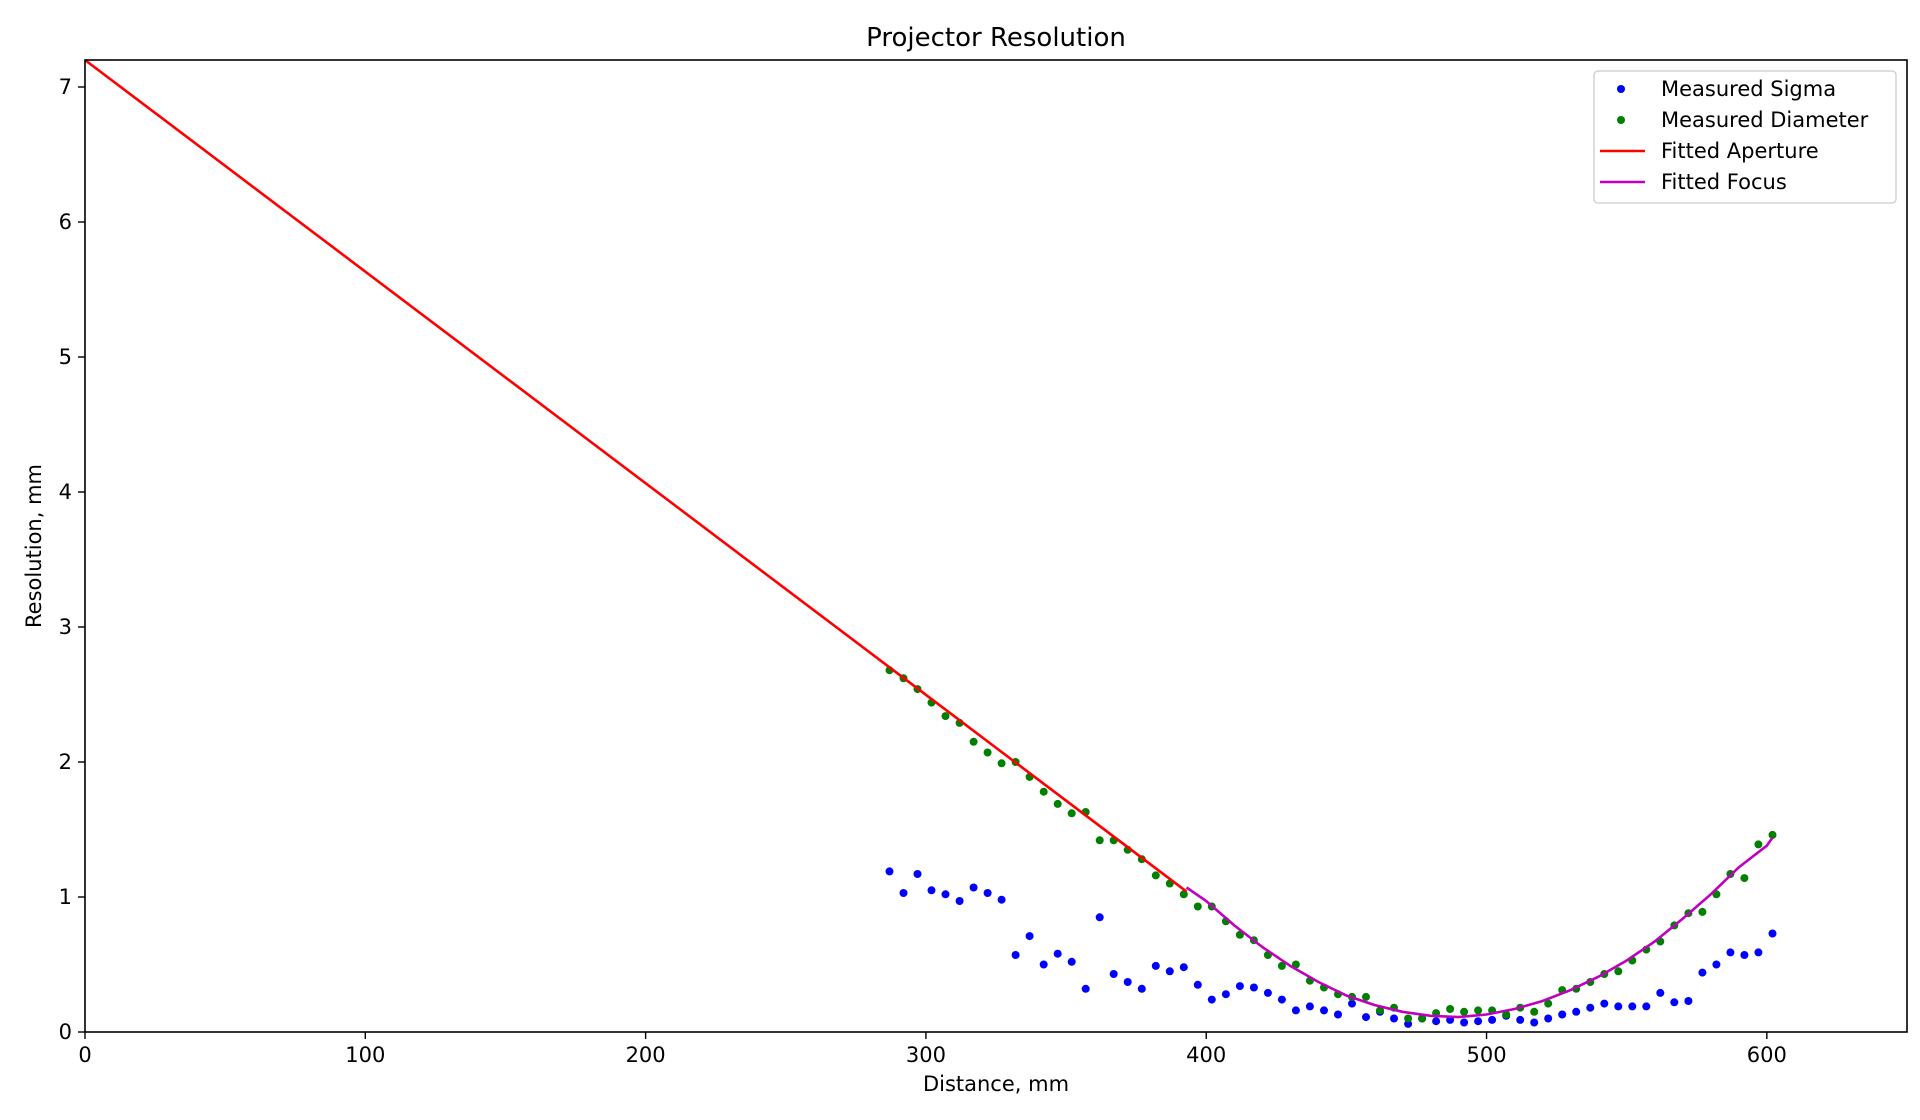 This screenshot has height=1120, width=1920. I want to click on legend-entry-measured-sigma: Measured Sigma, so click(1726, 89).